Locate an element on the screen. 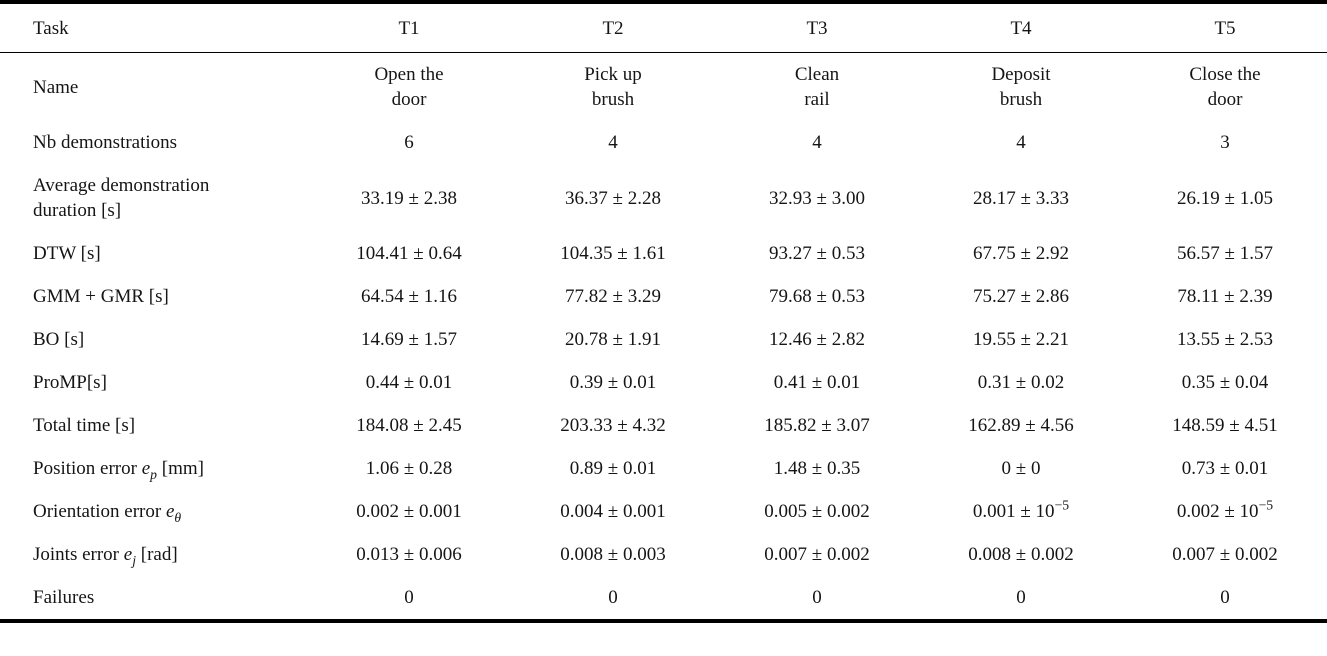 The image size is (1327, 656). column-header-t3: T3 is located at coordinates (817, 27).